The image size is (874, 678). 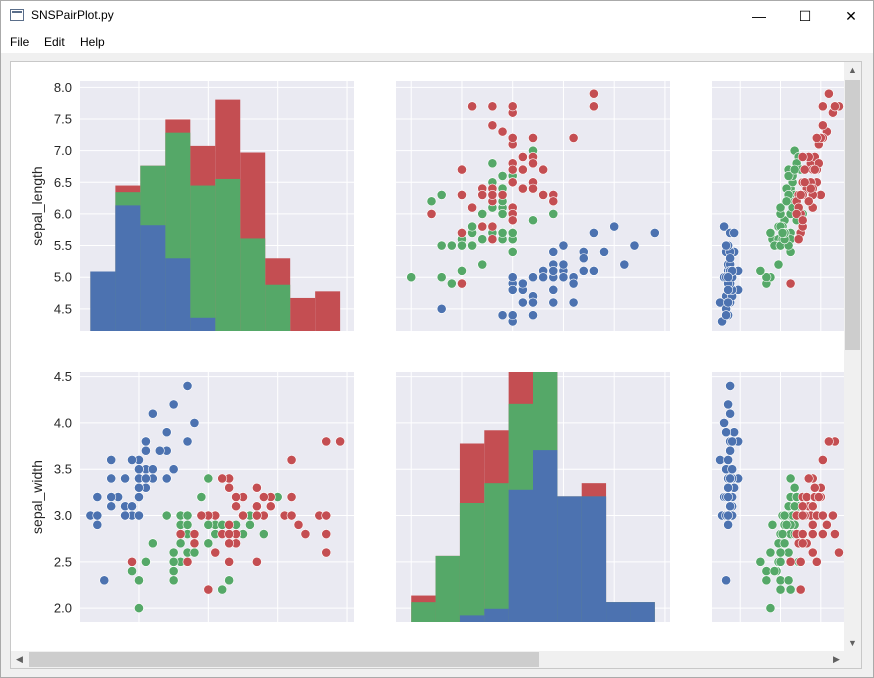 I want to click on sepal-width-tick-label: 4.5, so click(x=63, y=376).